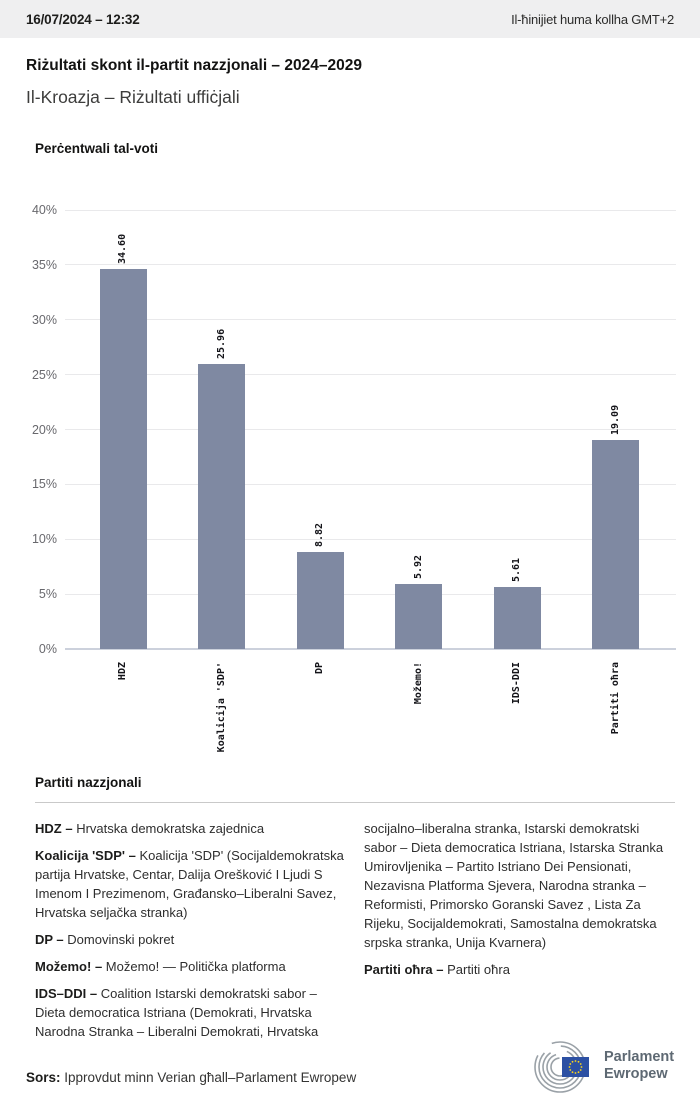  I want to click on eu-flag-icon, so click(575, 1067).